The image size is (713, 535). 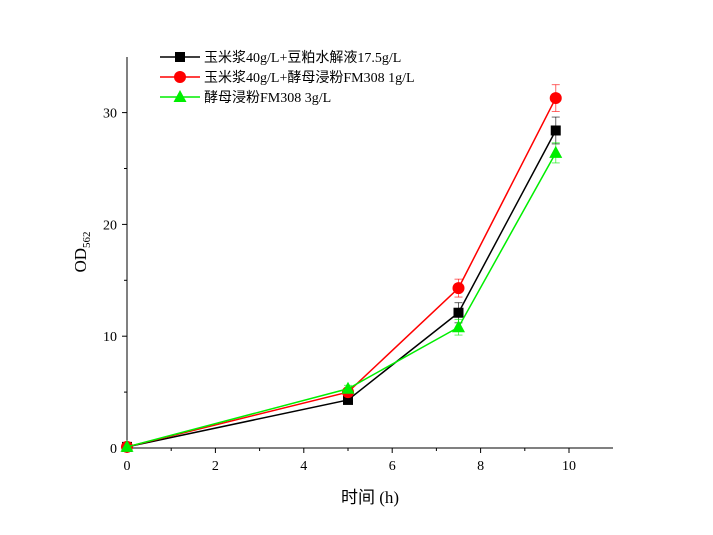 I want to click on legend-label: 玉米浆40g/L+豆粕水解液17.5g/L, so click(x=302, y=58).